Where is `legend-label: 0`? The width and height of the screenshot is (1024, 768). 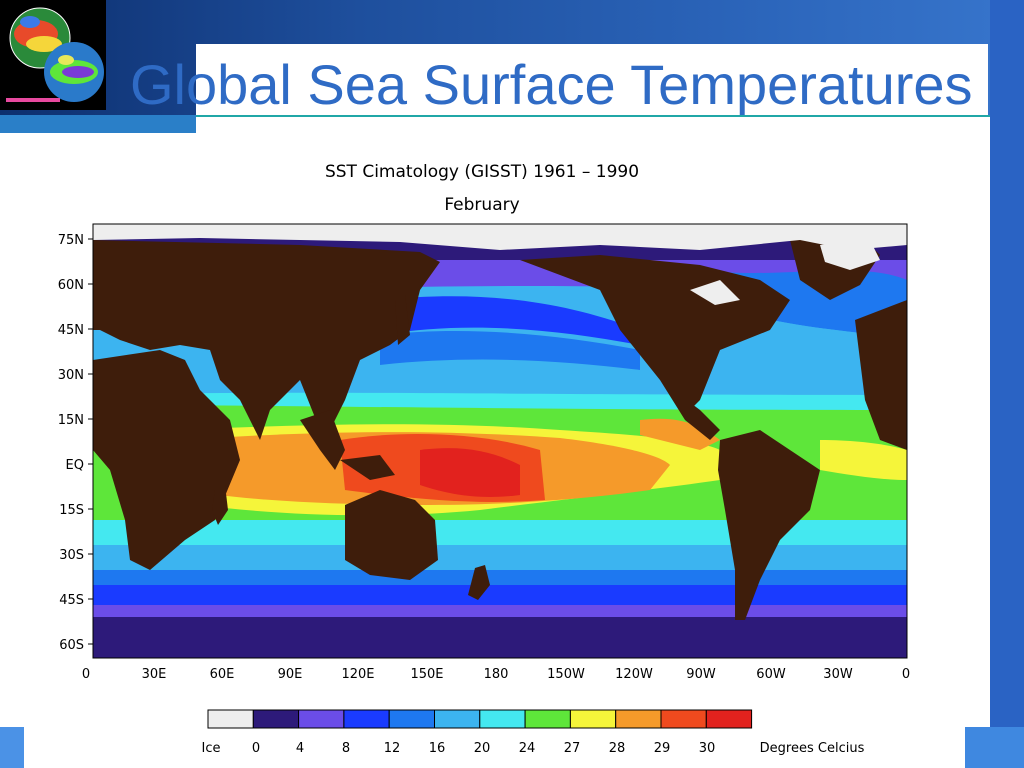 legend-label: 0 is located at coordinates (256, 748).